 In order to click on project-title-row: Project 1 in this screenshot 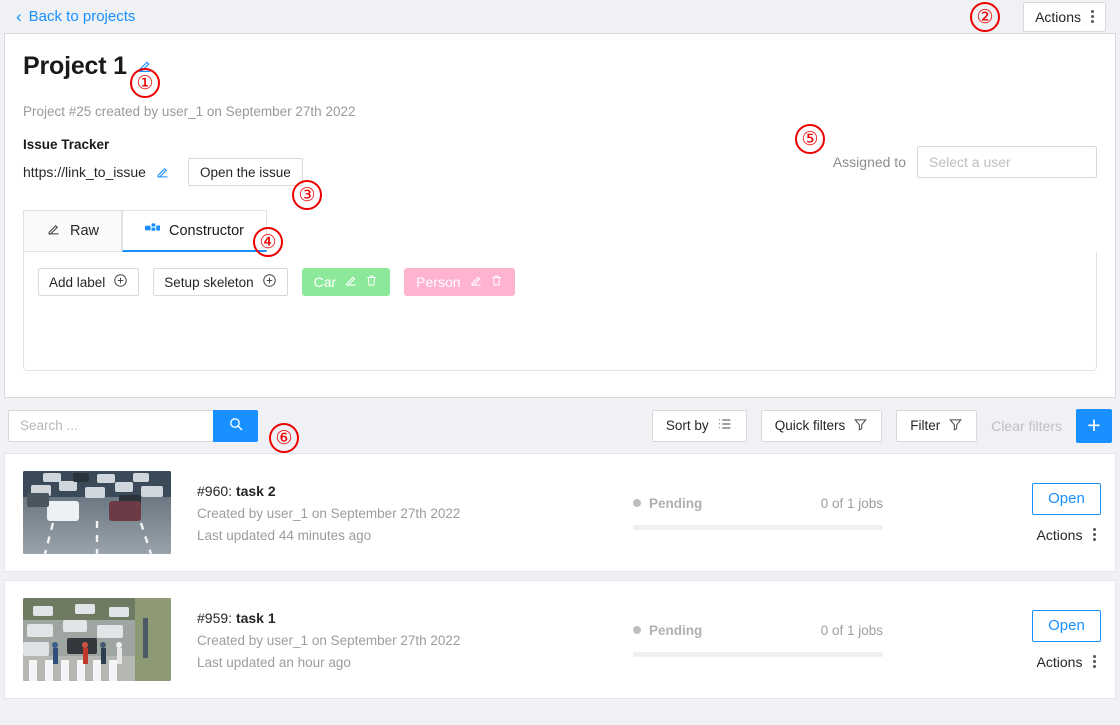, I will do `click(560, 66)`.